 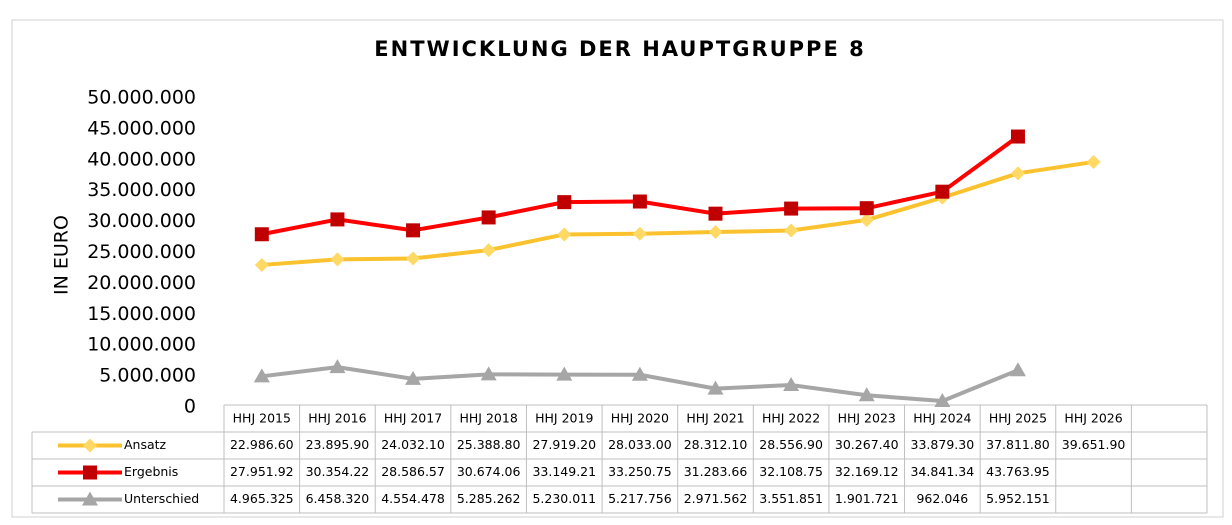 What do you see at coordinates (1094, 444) in the screenshot?
I see `data-label: 39.651.90` at bounding box center [1094, 444].